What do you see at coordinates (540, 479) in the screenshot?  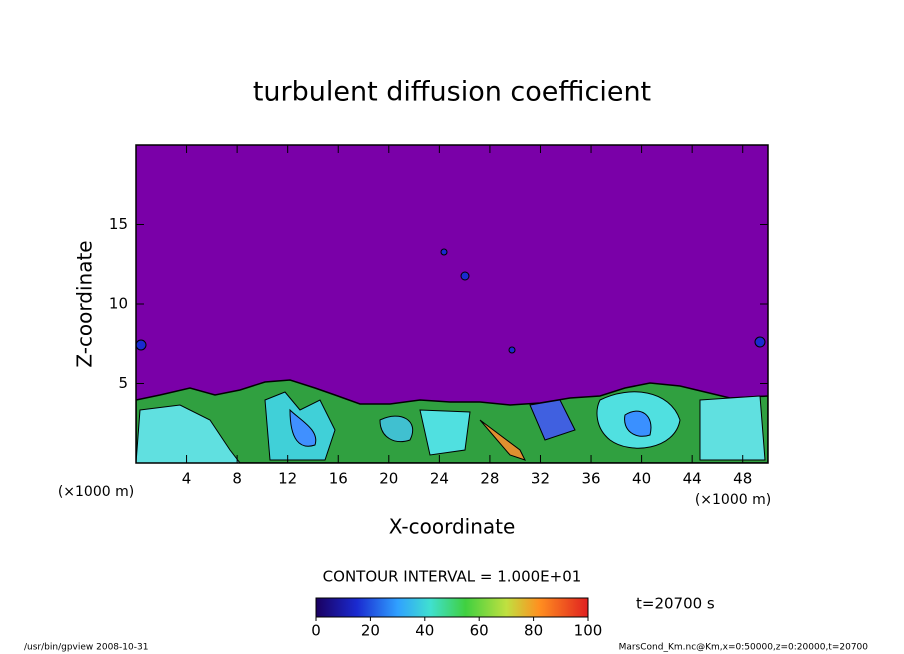 I see `x-tick-label: 32` at bounding box center [540, 479].